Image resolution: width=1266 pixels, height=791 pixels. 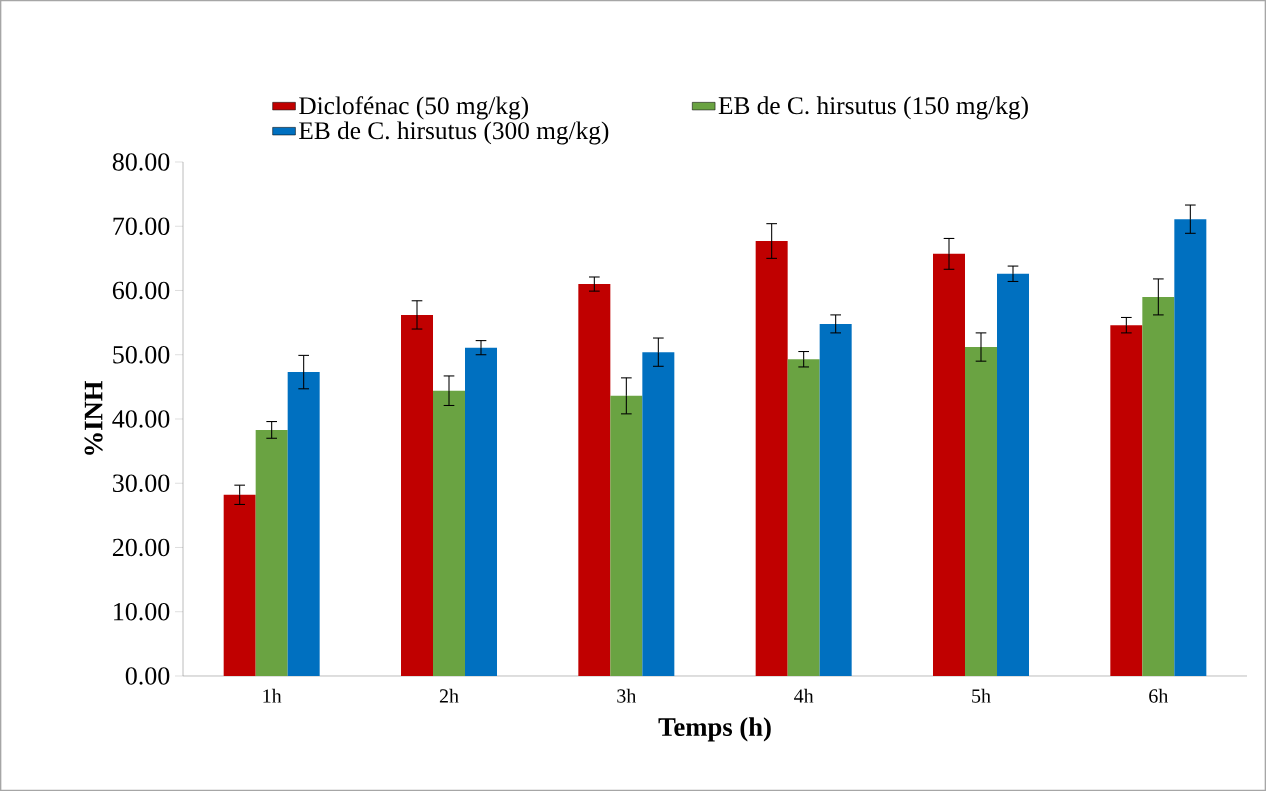 What do you see at coordinates (142, 611) in the screenshot?
I see `y-tick-label: 10.00` at bounding box center [142, 611].